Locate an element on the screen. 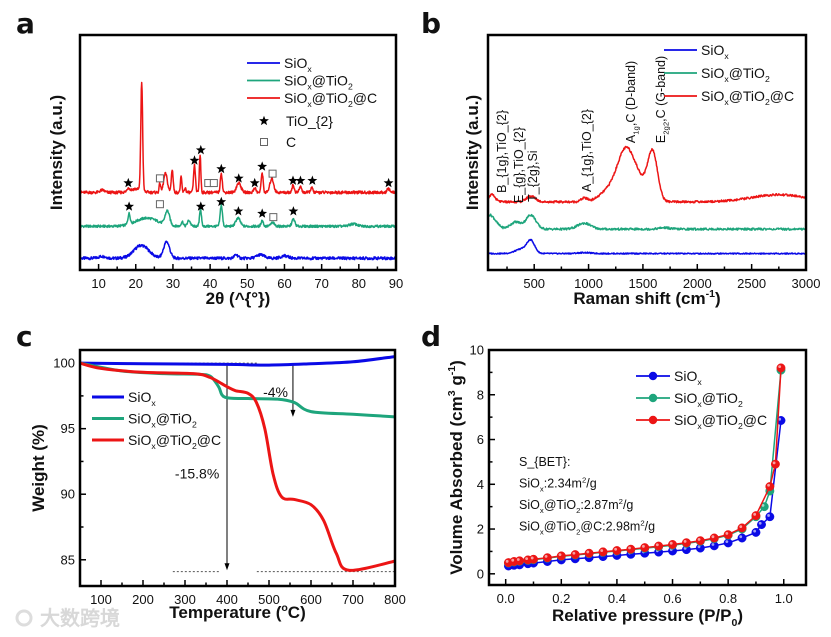 The width and height of the screenshot is (831, 637). y-axis-title: Weight (%) is located at coordinates (38, 468).